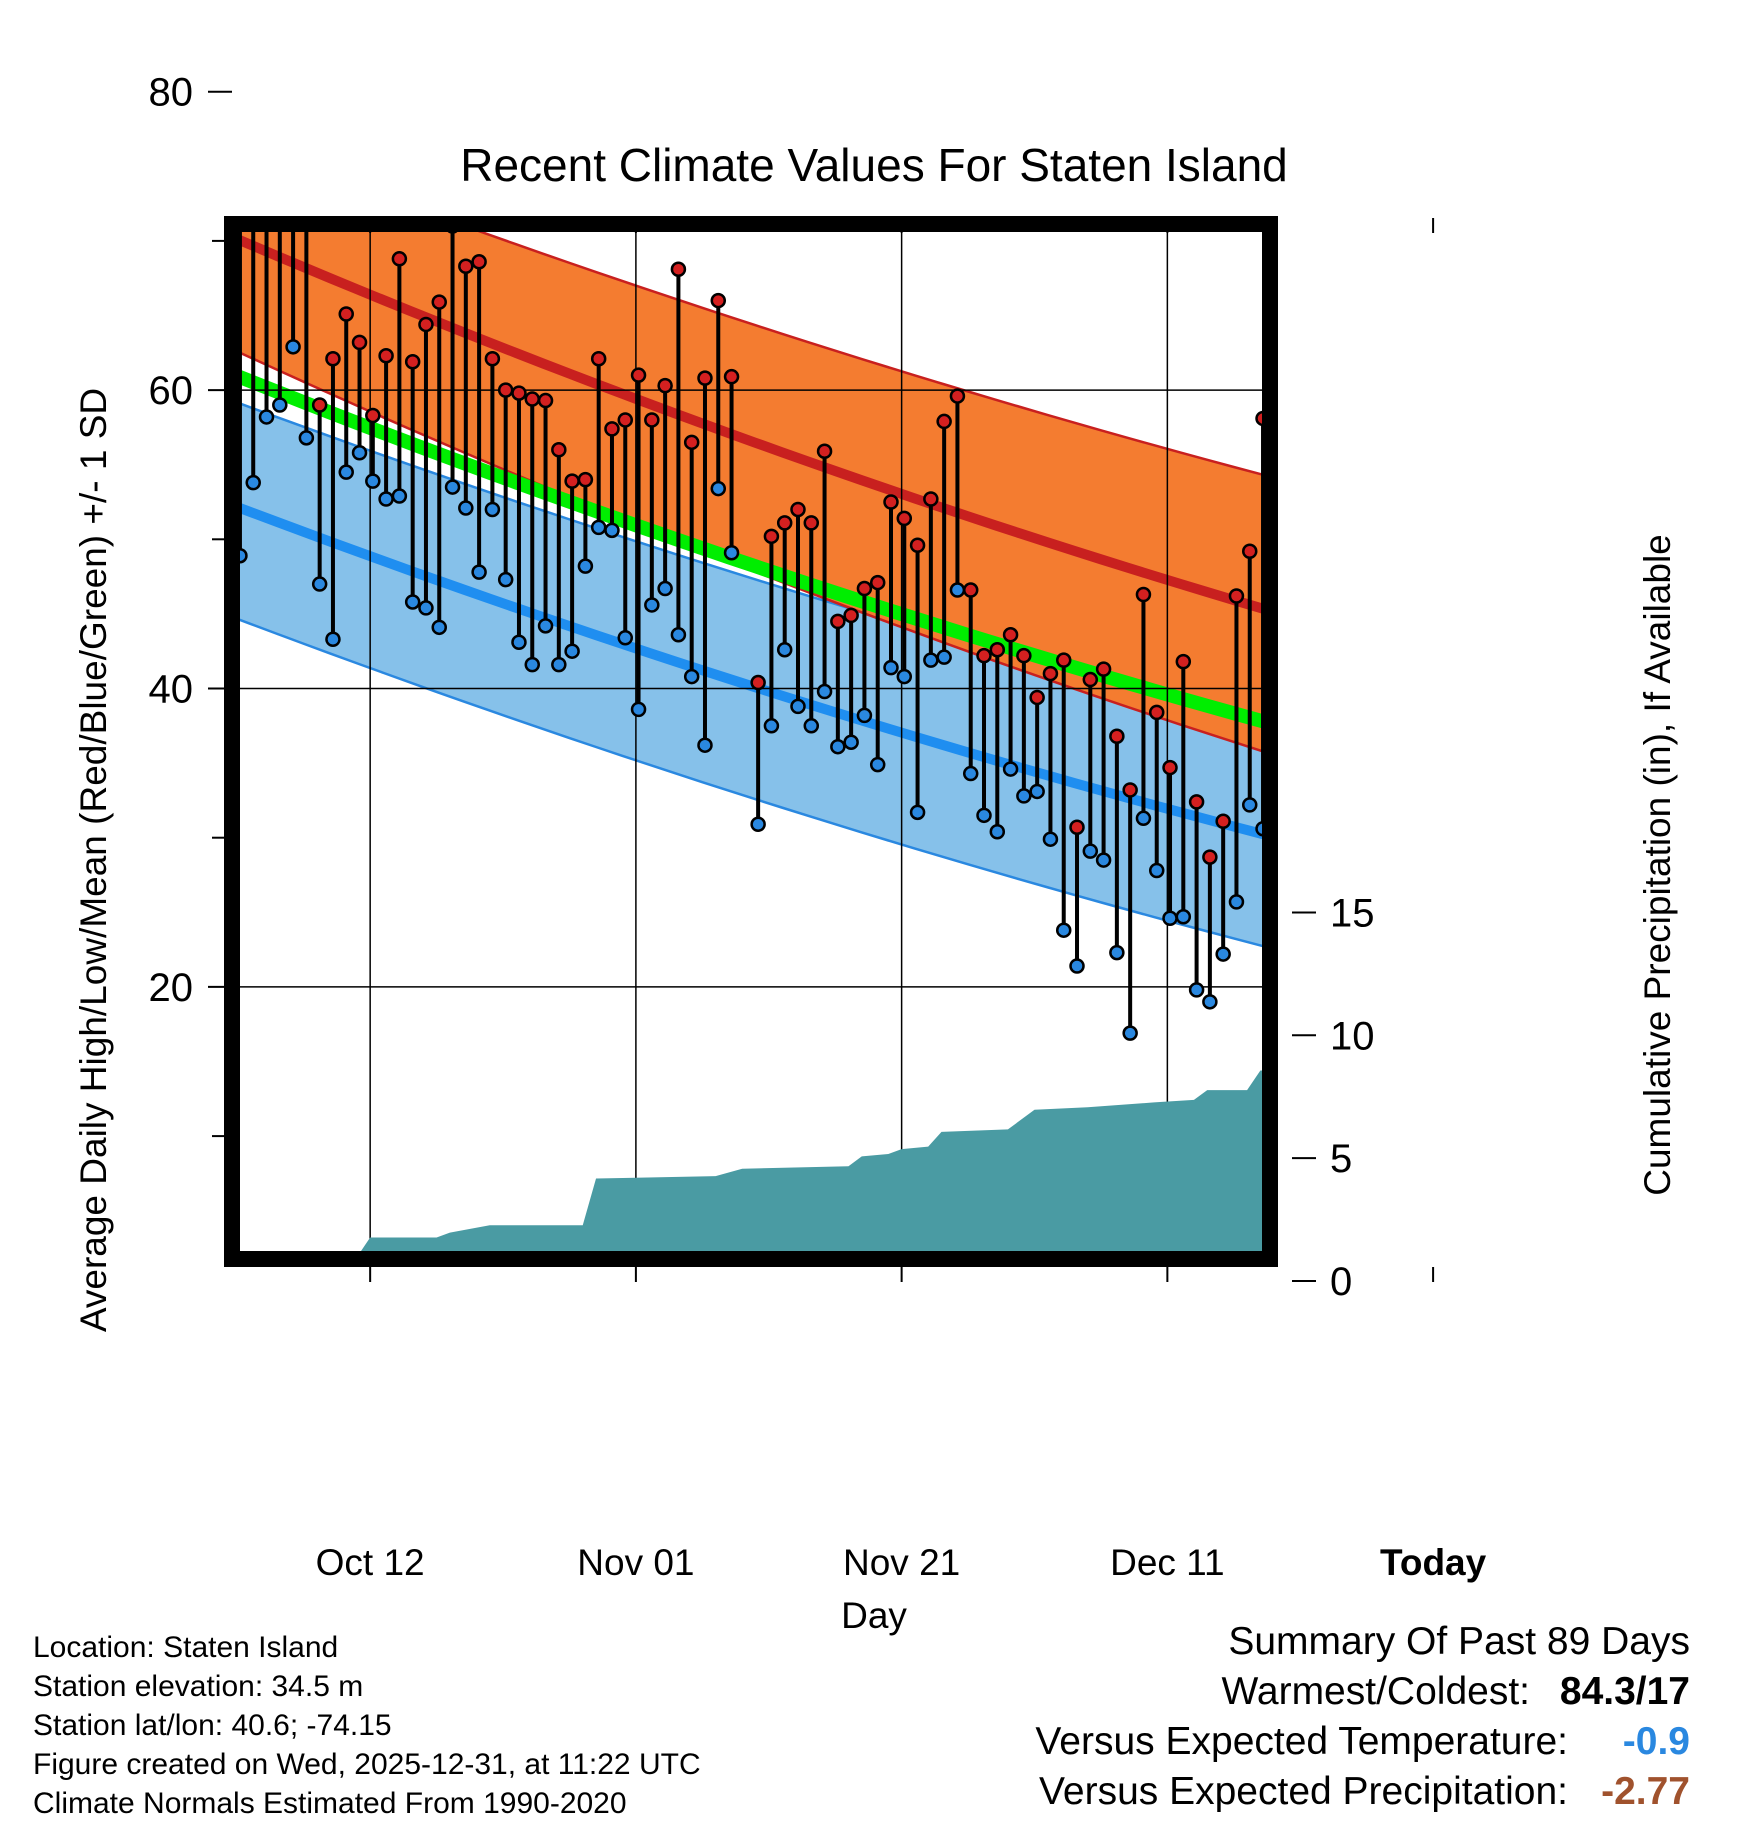  What do you see at coordinates (874, 1615) in the screenshot?
I see `x-axis-label: Day` at bounding box center [874, 1615].